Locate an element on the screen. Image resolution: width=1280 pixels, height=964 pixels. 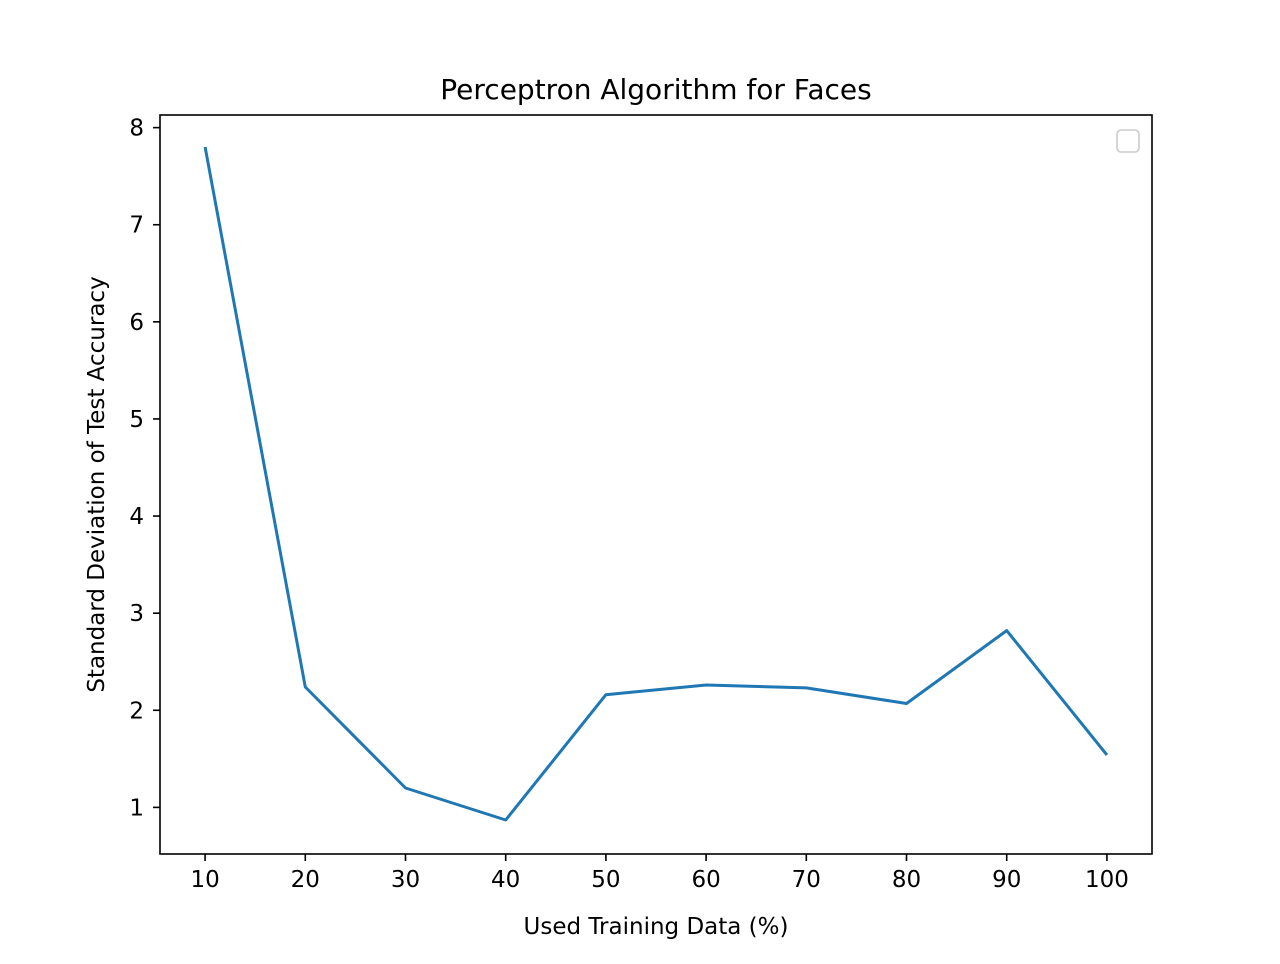
x-tick-label: 60 is located at coordinates (705, 880).